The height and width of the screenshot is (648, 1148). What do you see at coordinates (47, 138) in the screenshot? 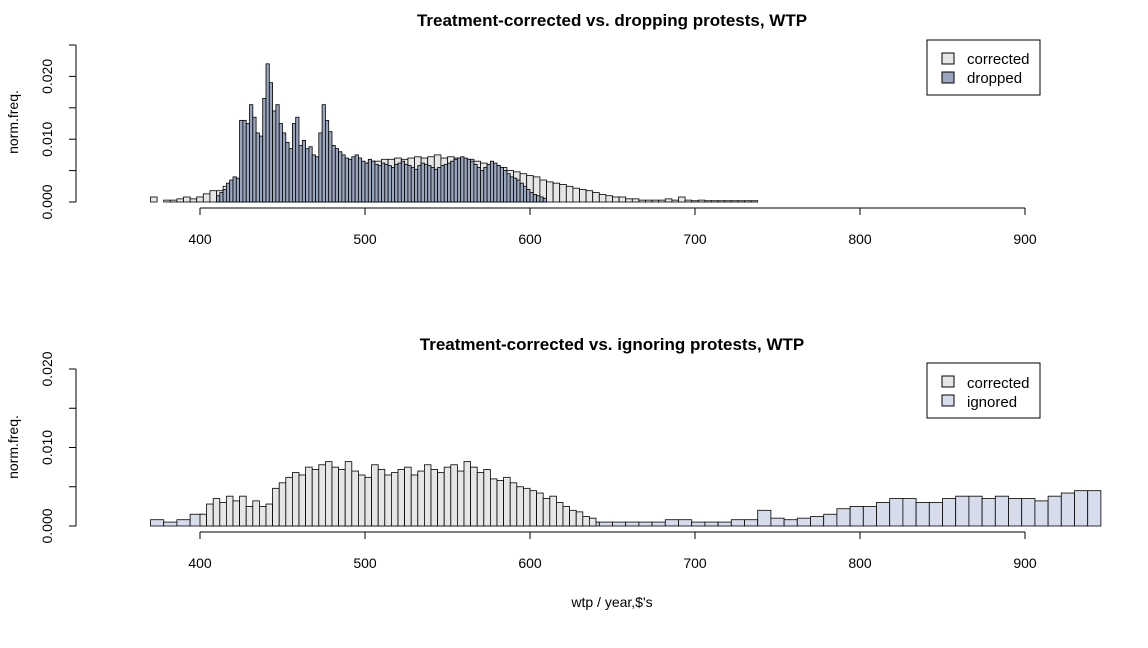
I see `y-tick-label: 0.010` at bounding box center [47, 138].